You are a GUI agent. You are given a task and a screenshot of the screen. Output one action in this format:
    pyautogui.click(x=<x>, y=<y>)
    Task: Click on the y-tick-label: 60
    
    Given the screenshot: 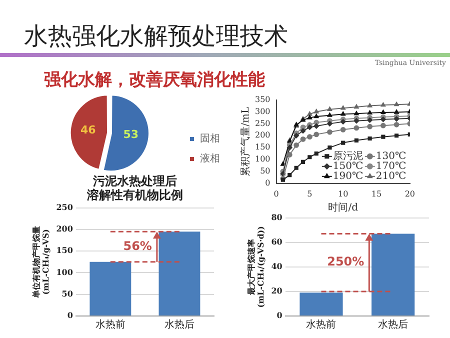 What is the action you would take?
    pyautogui.click(x=277, y=241)
    